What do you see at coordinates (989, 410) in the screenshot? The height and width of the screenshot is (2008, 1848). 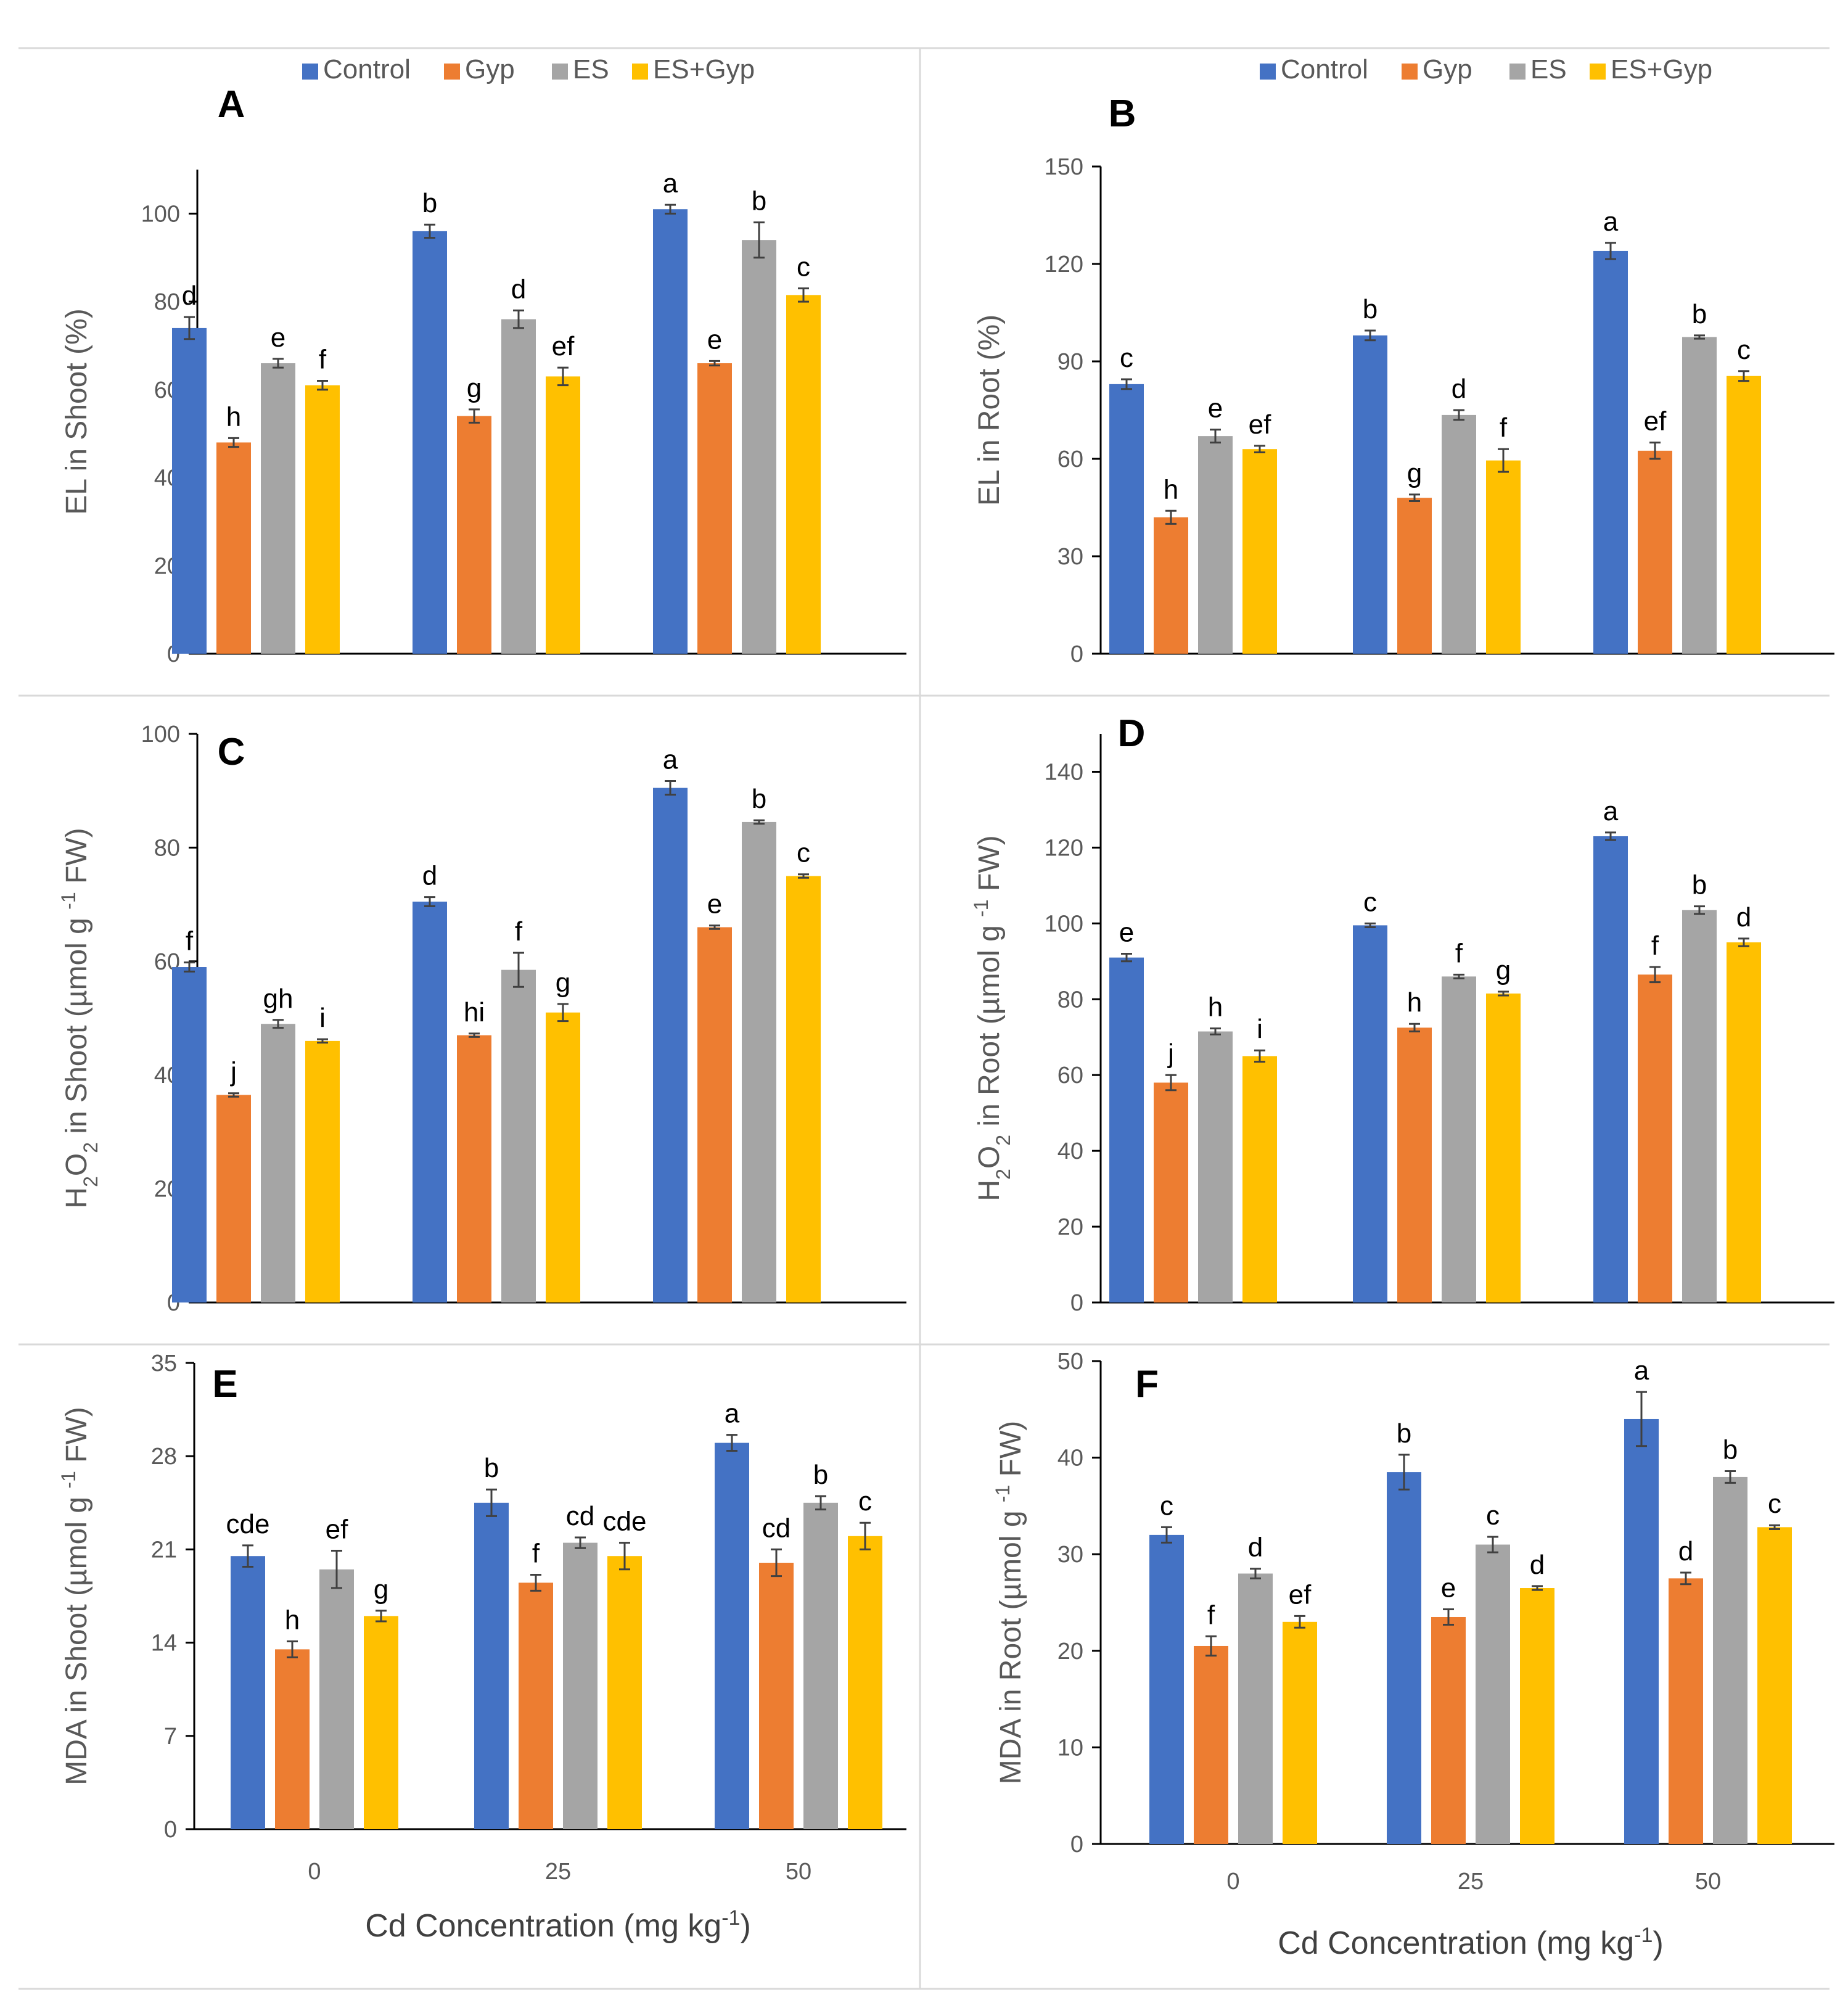 I see `y-axis-label: EL in Root (%)` at bounding box center [989, 410].